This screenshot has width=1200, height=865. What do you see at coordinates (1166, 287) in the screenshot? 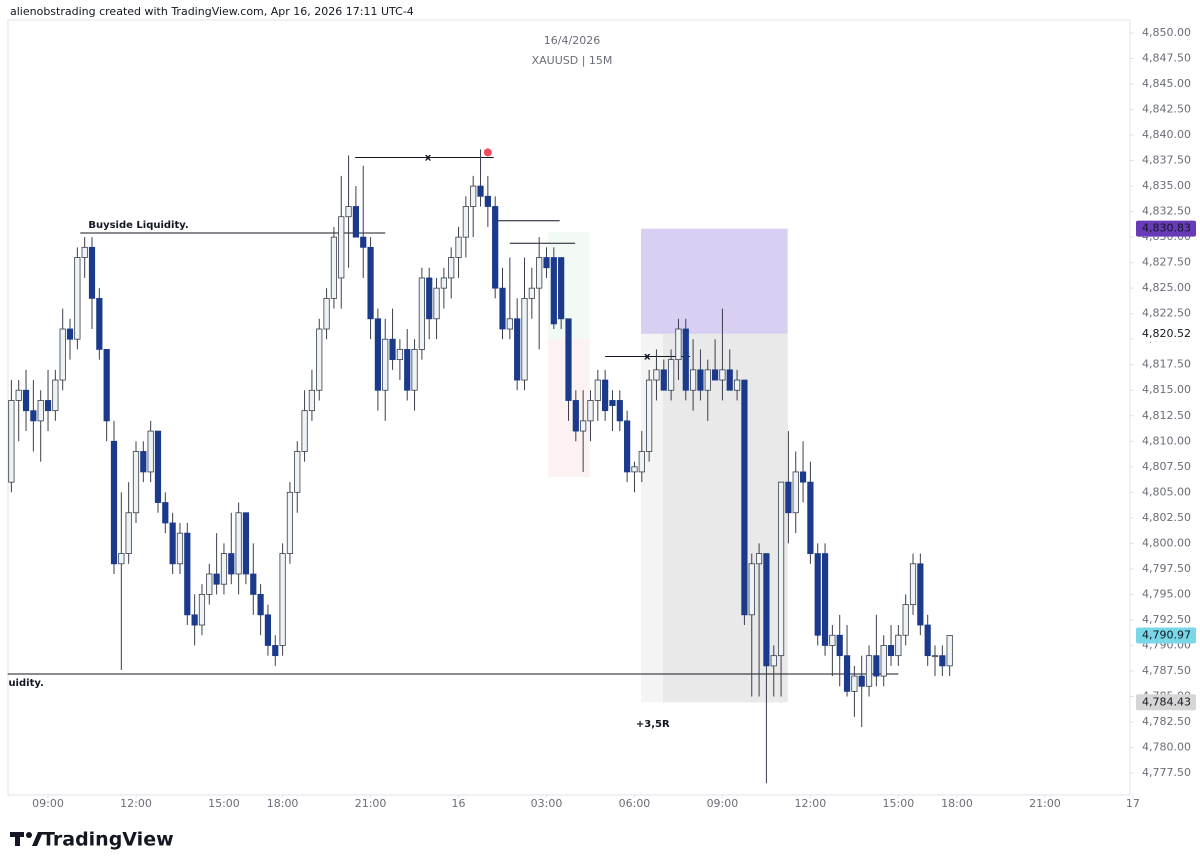
I see `y-tick-label: 4,825.00` at bounding box center [1166, 287].